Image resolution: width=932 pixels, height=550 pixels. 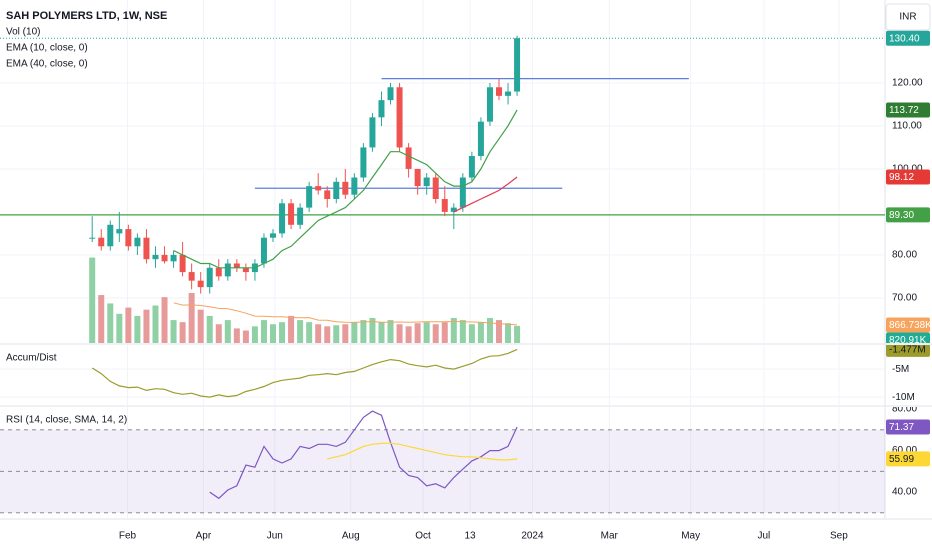 I want to click on legend-entry: EMA (10, close, 0), so click(x=47, y=48).